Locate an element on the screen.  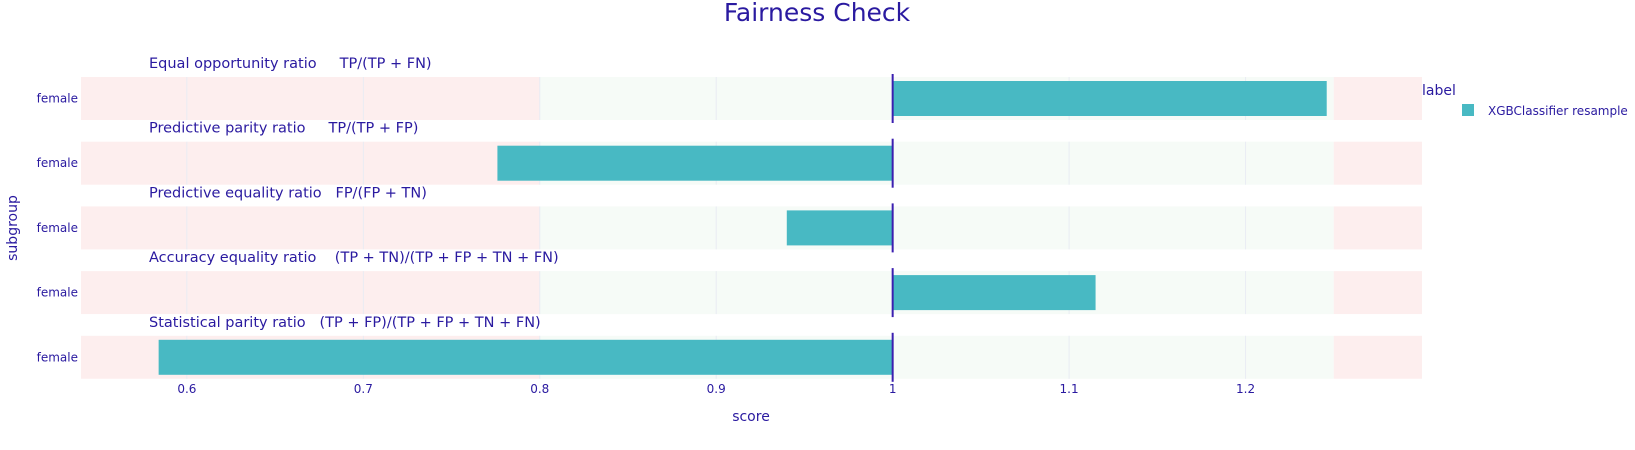
facet-title: Predictive parity ratio TP/(TP + FP) is located at coordinates (283, 129).